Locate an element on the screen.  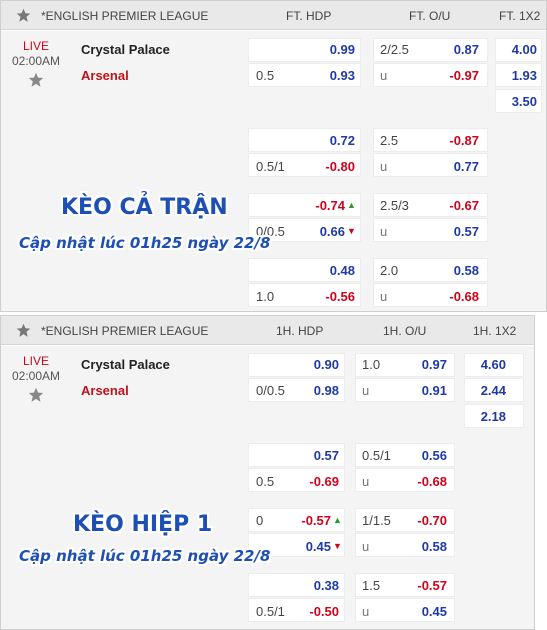
hdp-away-odds: -0.56 is located at coordinates (340, 296).